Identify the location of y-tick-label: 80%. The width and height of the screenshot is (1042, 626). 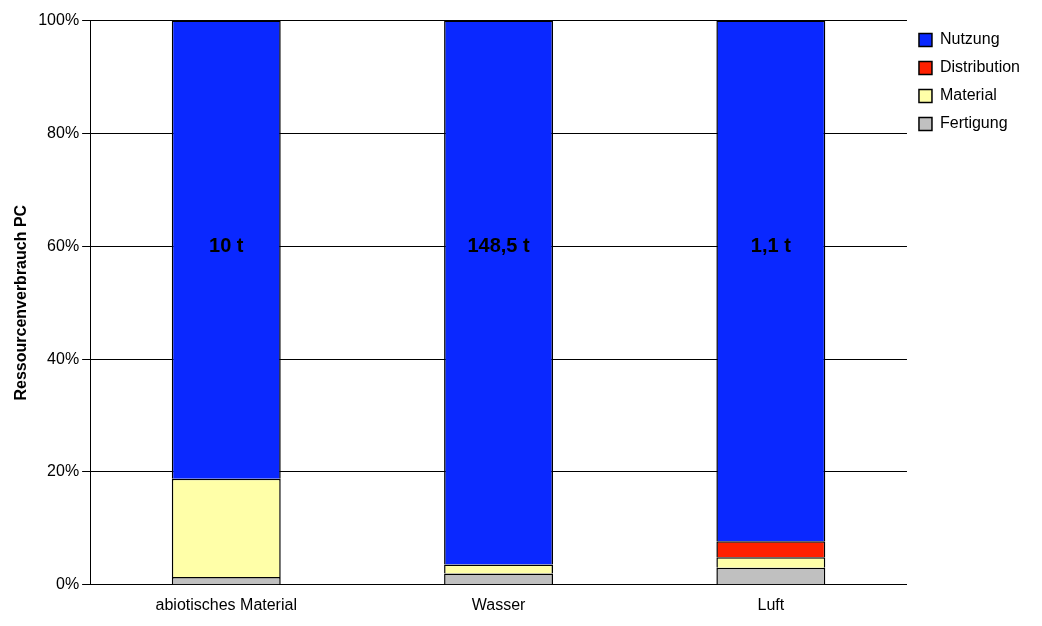
(63, 132).